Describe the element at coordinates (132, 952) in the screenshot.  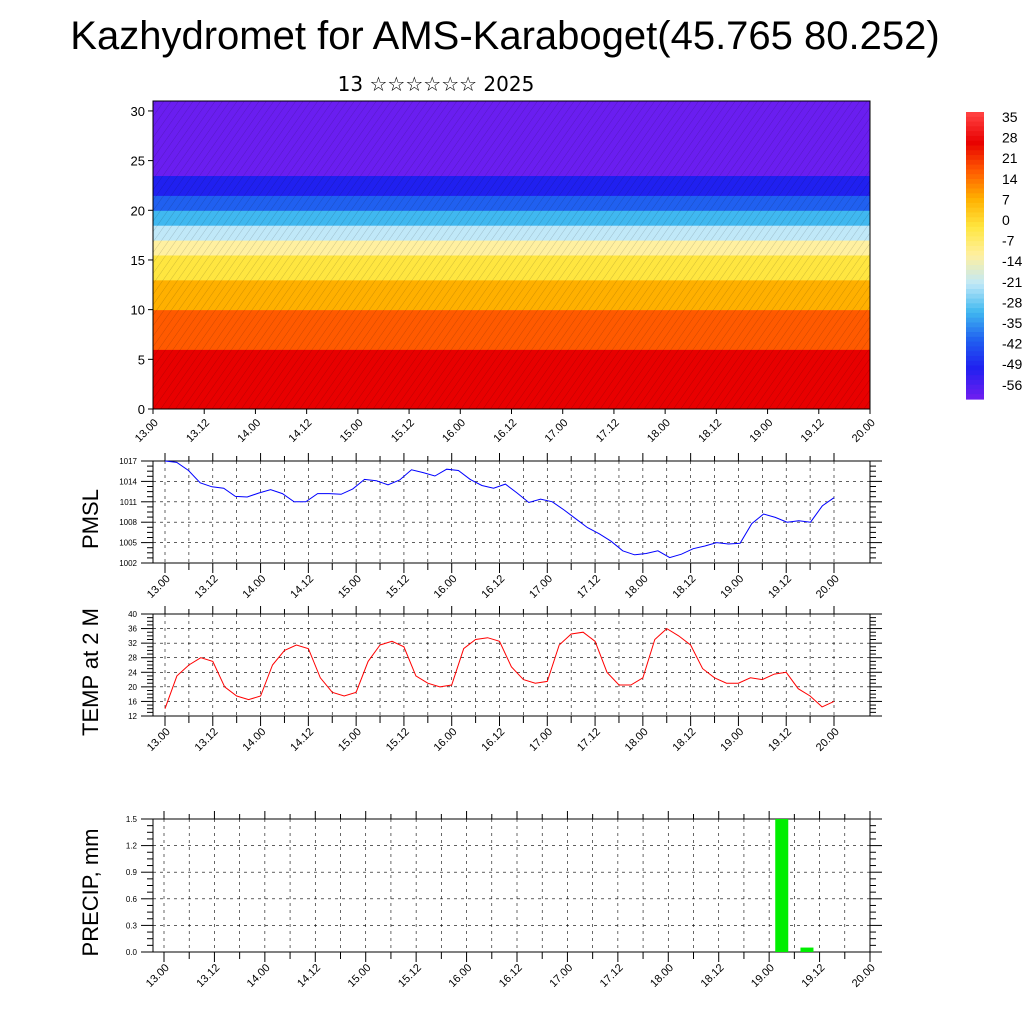
I see `y-tick-label: 0.0` at that location.